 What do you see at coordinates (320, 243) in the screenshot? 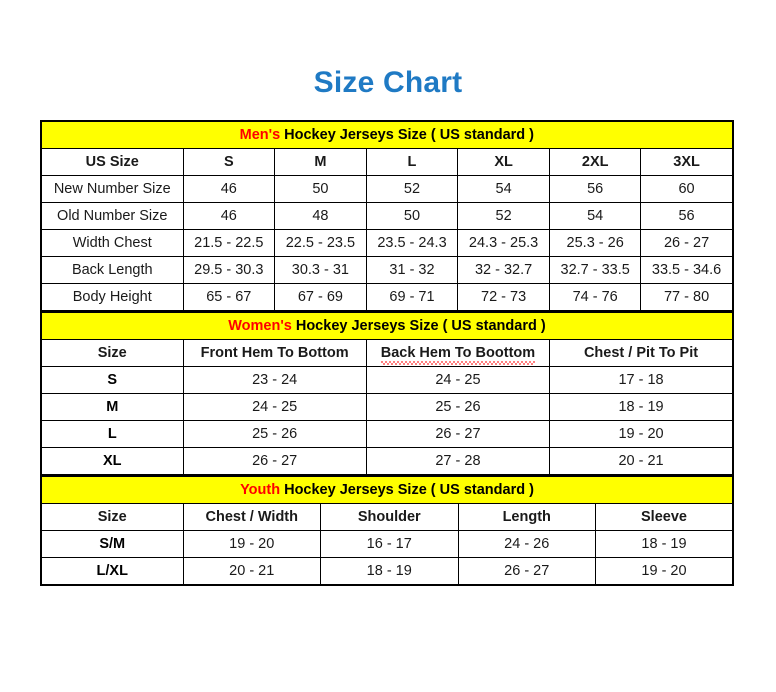
I see `table-cell: 22.5 - 23.5` at bounding box center [320, 243].